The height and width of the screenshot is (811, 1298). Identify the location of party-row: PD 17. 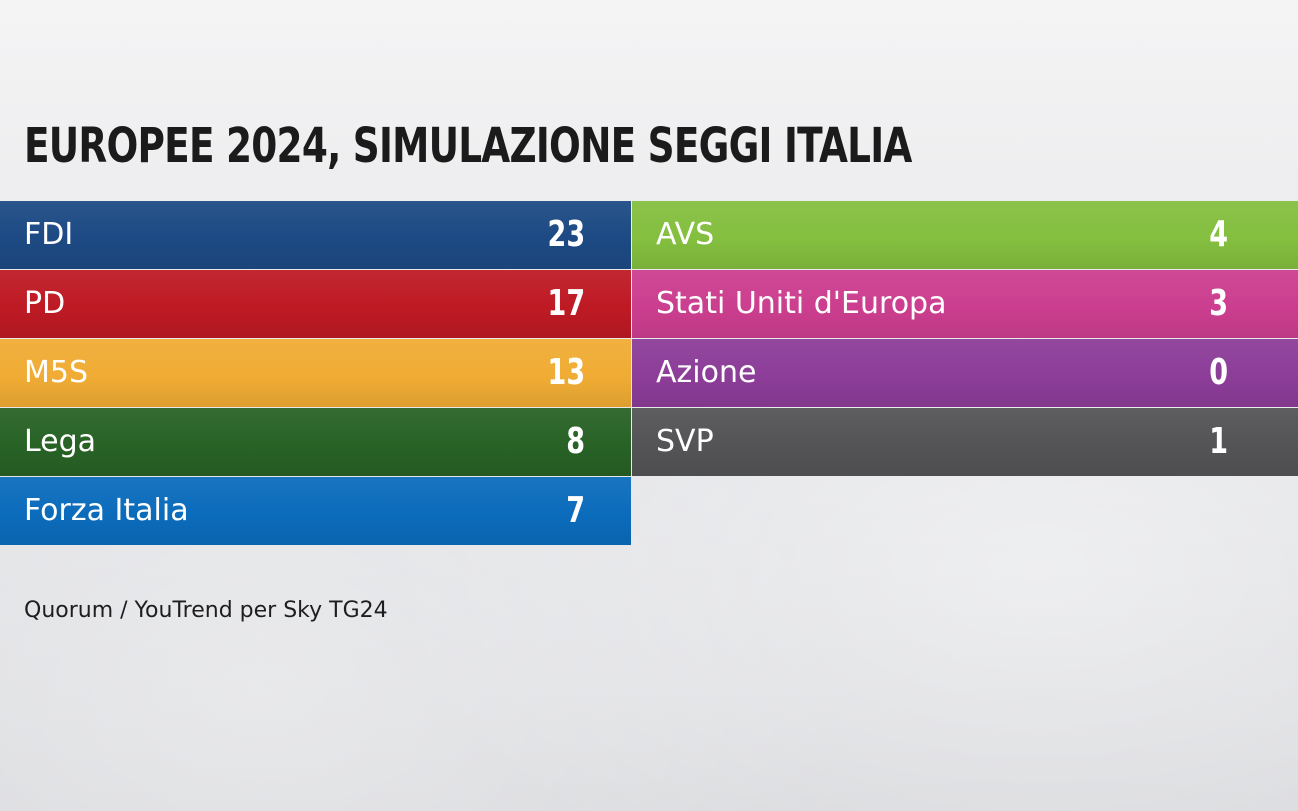
(315, 304).